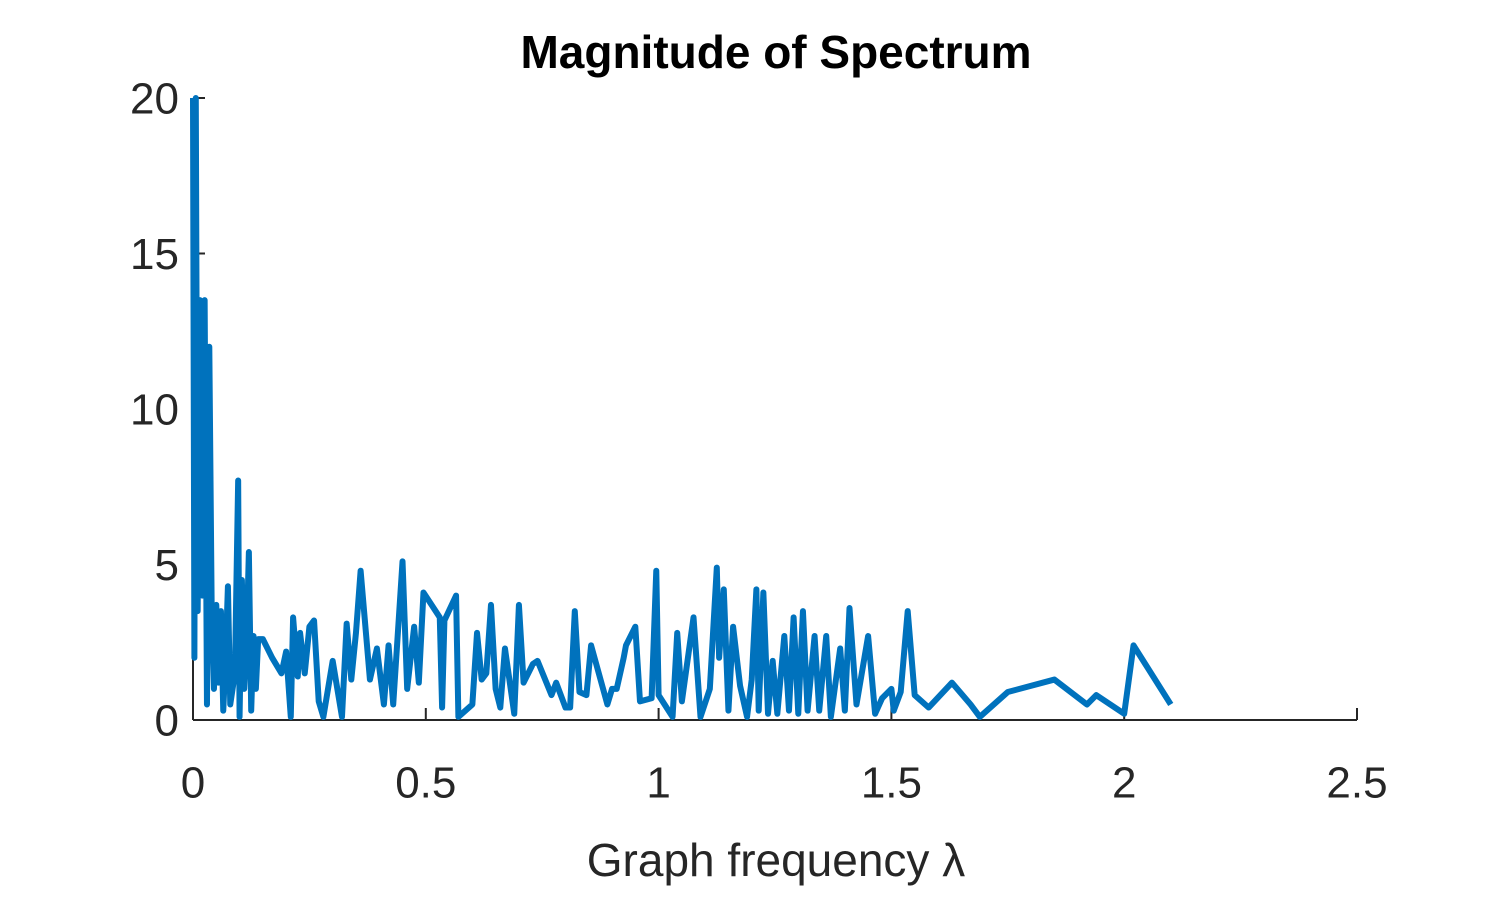 The width and height of the screenshot is (1500, 900). Describe the element at coordinates (891, 783) in the screenshot. I see `x-tick-label: 1.5` at that location.